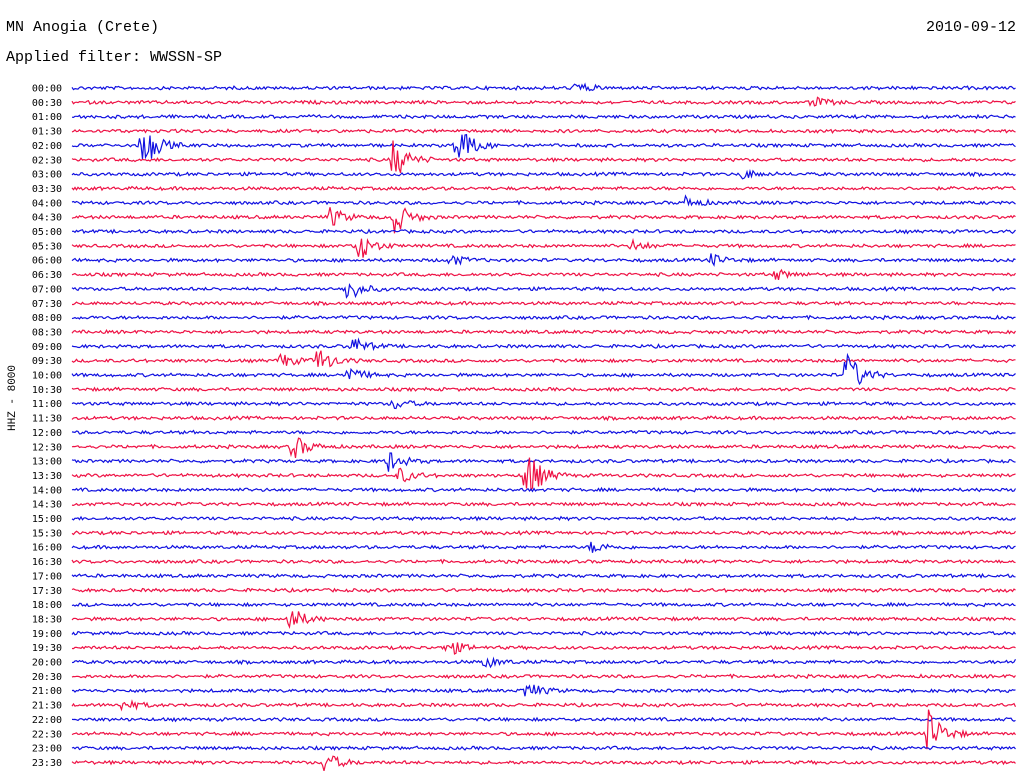 This screenshot has height=780, width=1024. I want to click on row-time-label: 02:00, so click(47, 146).